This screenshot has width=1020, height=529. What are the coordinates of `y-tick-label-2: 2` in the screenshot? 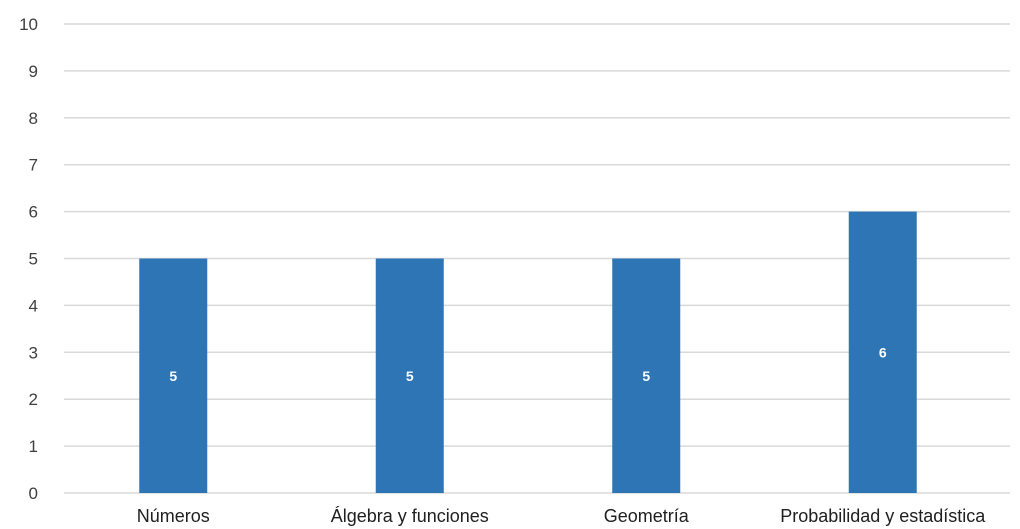 It's located at (33, 399).